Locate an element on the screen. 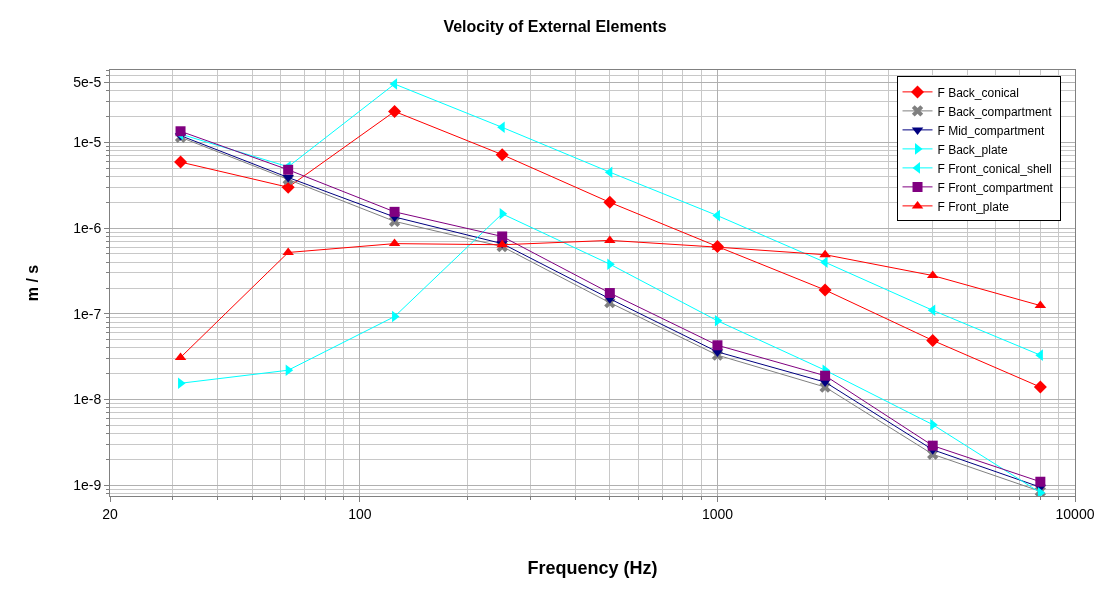  y-tick-label: 1e-5 is located at coordinates (87, 142).